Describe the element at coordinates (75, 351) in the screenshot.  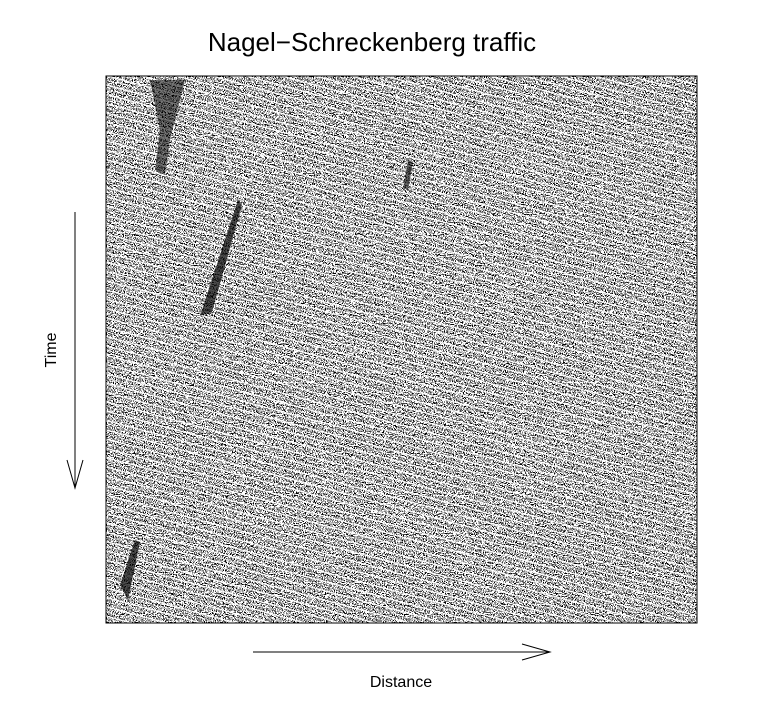
I see `time-arrow` at that location.